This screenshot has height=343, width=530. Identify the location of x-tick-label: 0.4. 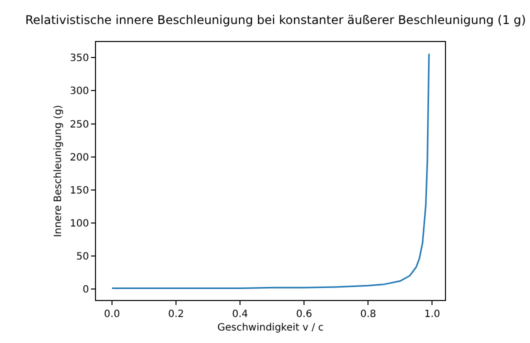
(240, 314).